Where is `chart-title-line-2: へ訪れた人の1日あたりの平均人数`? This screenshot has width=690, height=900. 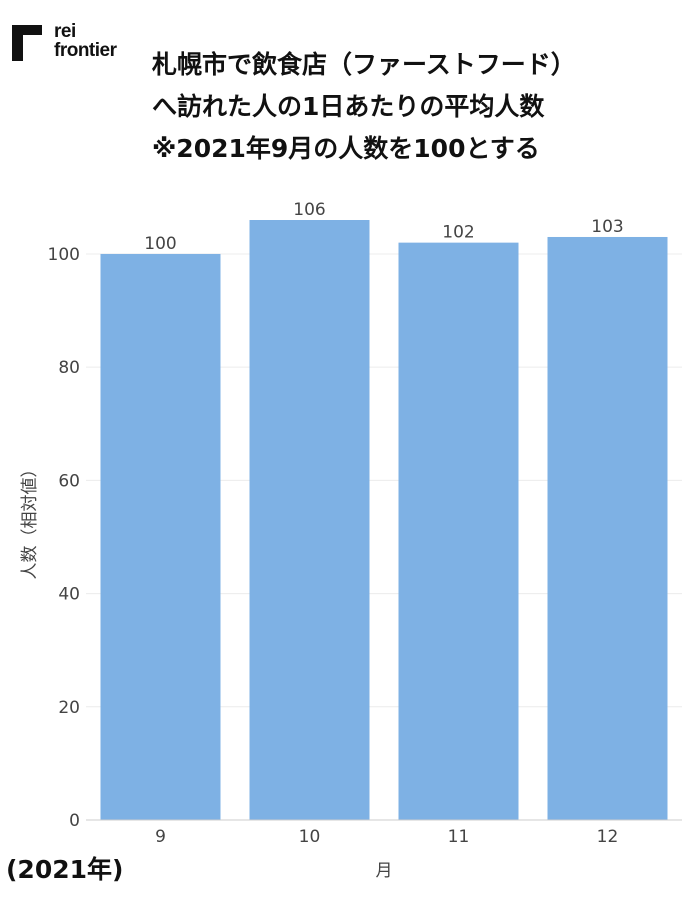
chart-title-line-2: へ訪れた人の1日あたりの平均人数 is located at coordinates (348, 106).